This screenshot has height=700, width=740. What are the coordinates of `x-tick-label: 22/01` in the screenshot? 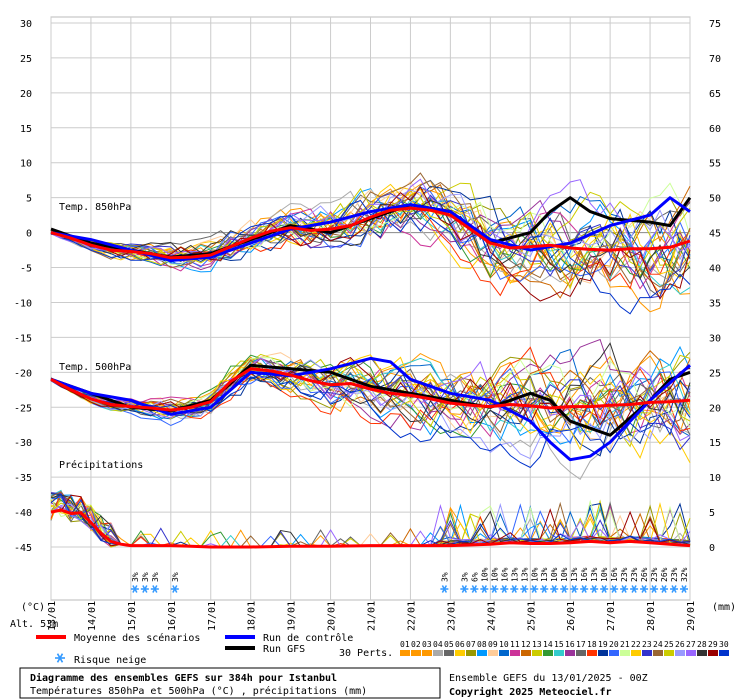 It's located at (411, 616).